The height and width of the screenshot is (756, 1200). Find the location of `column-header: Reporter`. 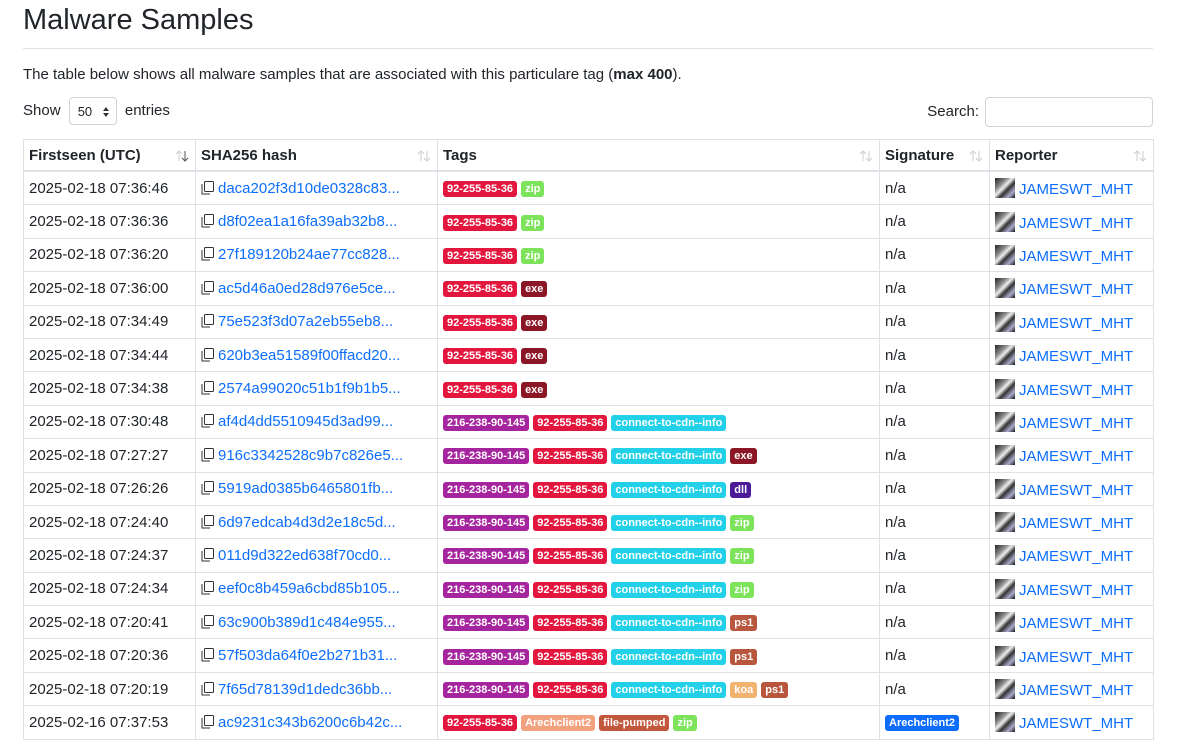

column-header: Reporter is located at coordinates (1071, 155).